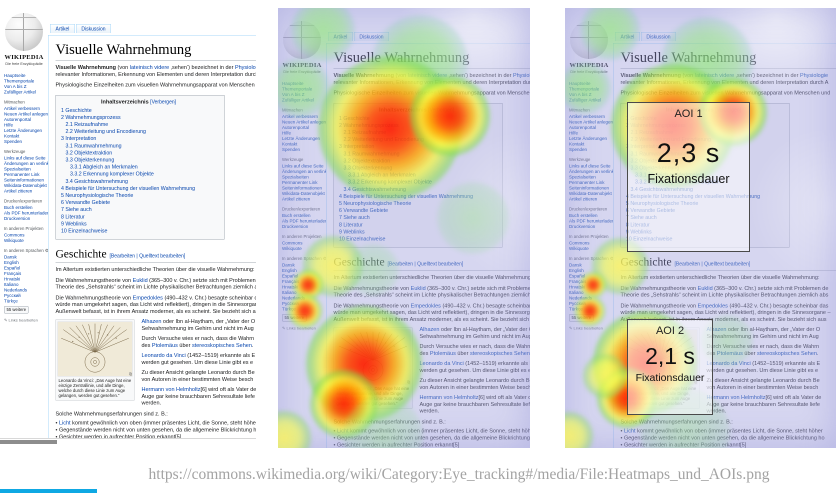  I want to click on sidebar-link: Letzte Änderungen, so click(23, 130).